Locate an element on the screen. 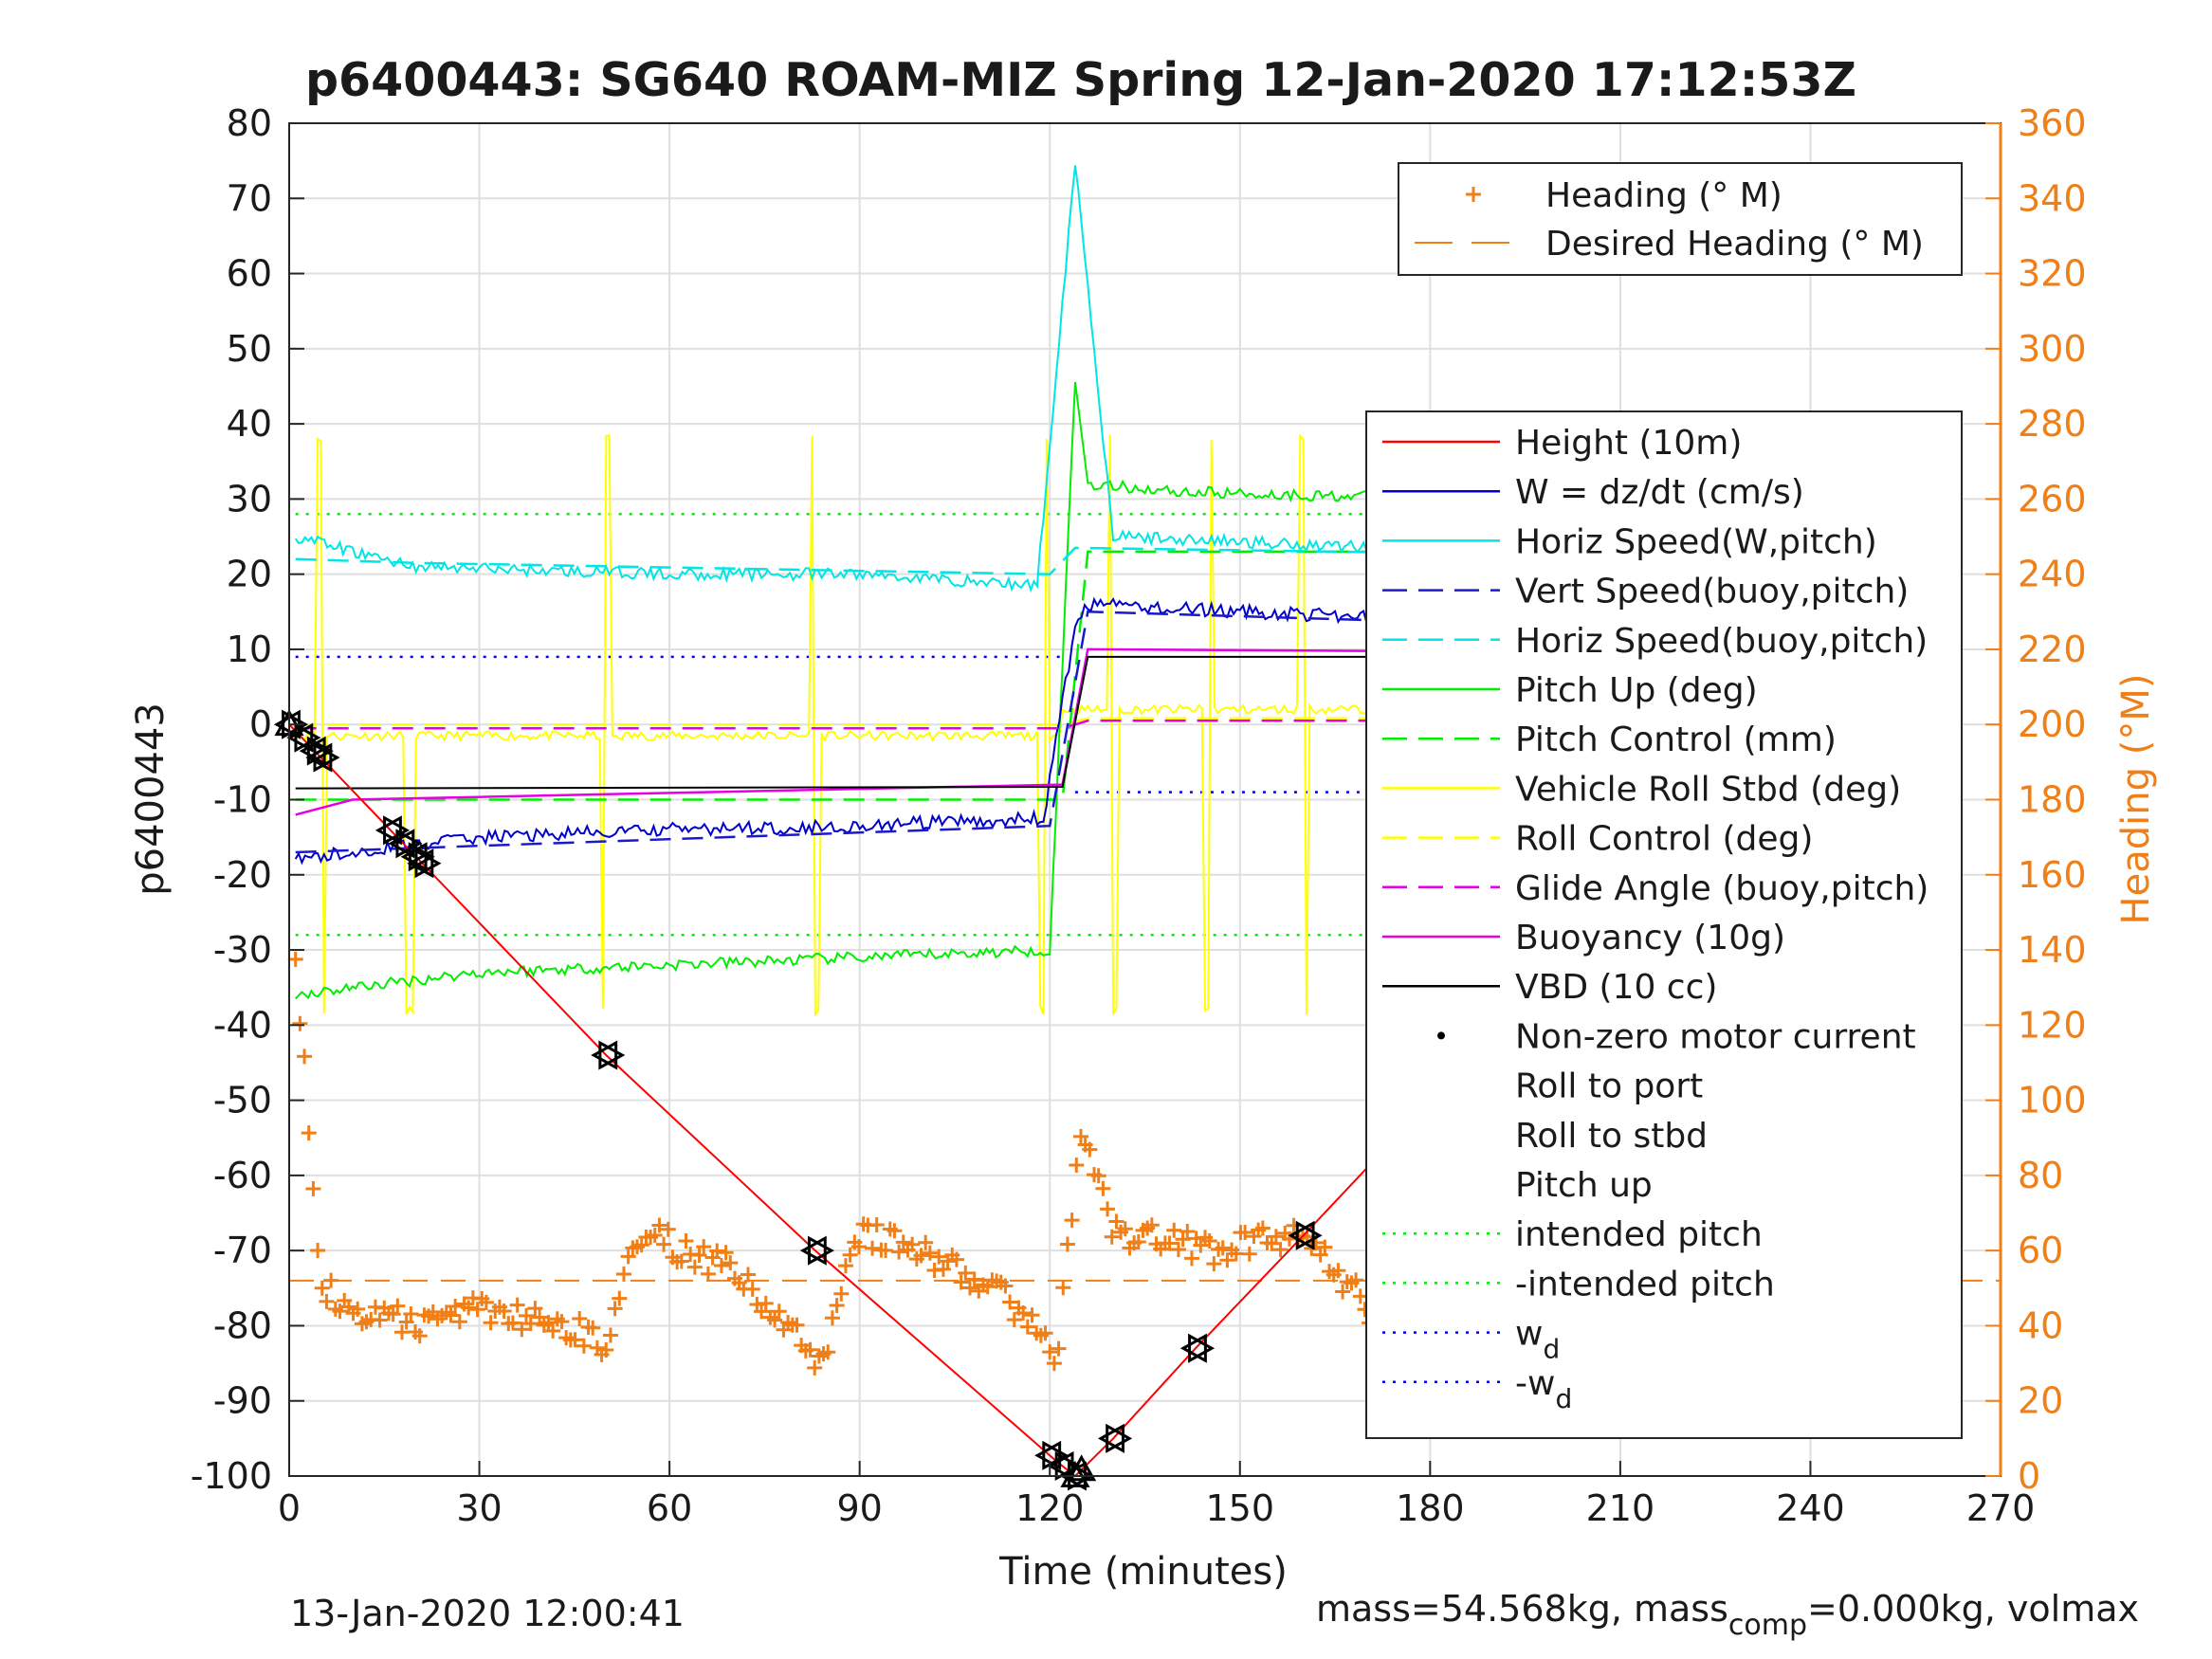 The width and height of the screenshot is (2212, 1659). footer-mass-prefix: mass=54.568kg, mass is located at coordinates (1522, 1609).